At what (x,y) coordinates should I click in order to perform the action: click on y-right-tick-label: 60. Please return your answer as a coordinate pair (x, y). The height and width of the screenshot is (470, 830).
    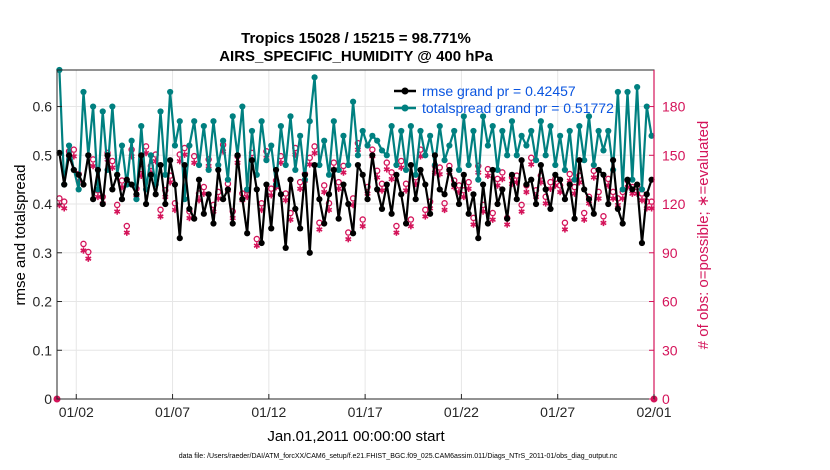
    Looking at the image, I should click on (670, 302).